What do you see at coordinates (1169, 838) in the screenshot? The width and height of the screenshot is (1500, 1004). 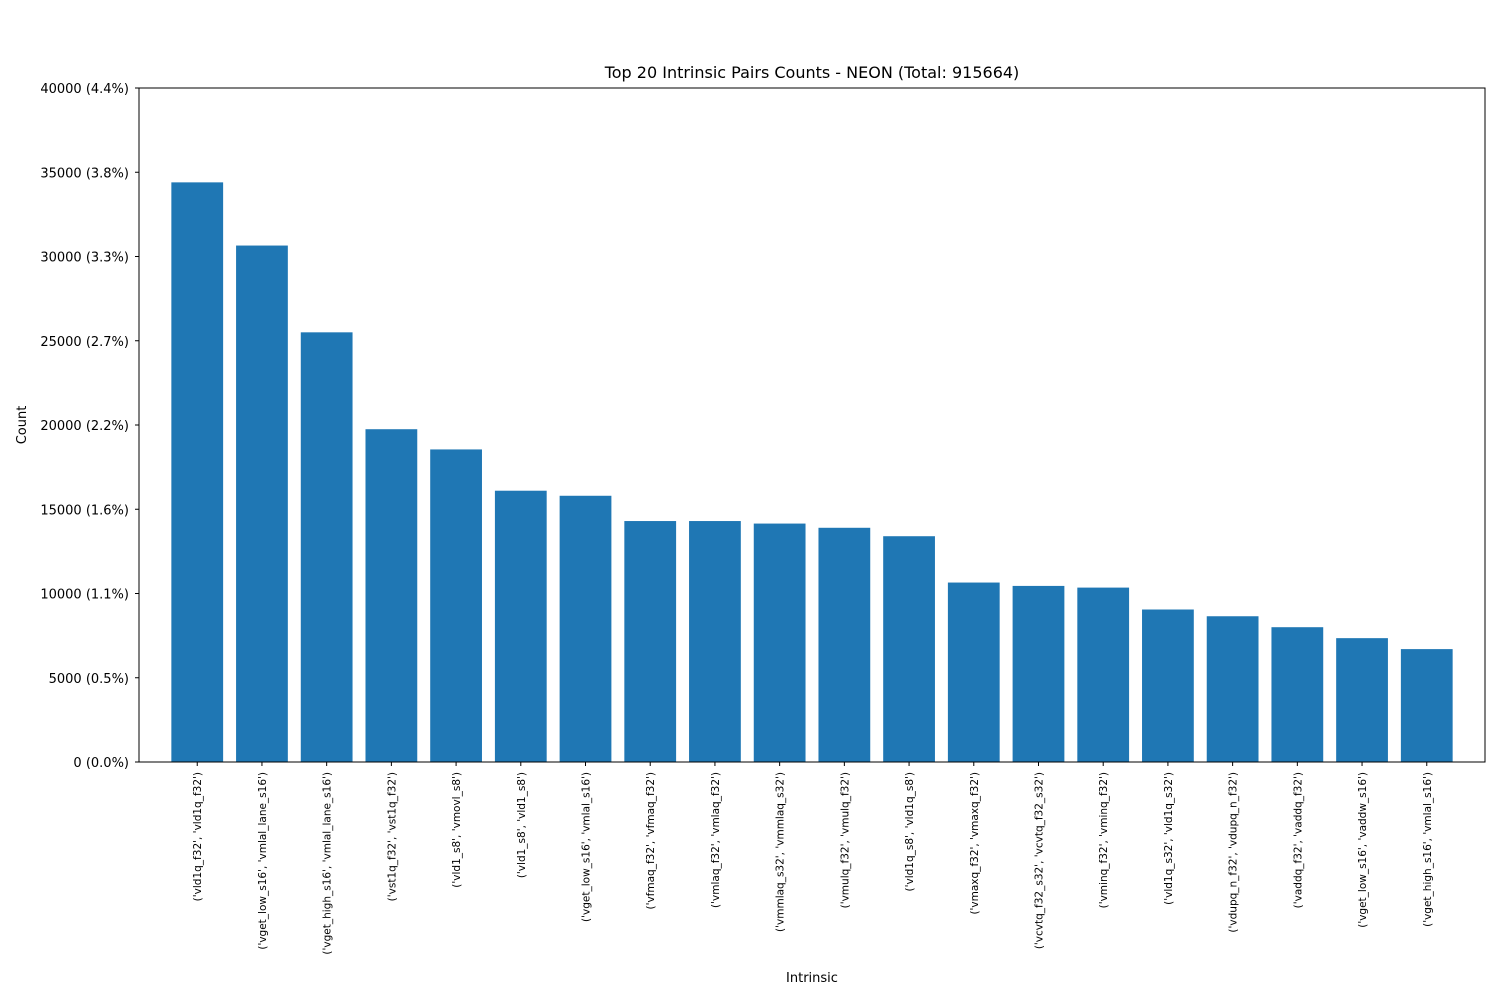 I see `x-tick-label: ('vld1q_s32', 'vld1q_s32')` at bounding box center [1169, 838].